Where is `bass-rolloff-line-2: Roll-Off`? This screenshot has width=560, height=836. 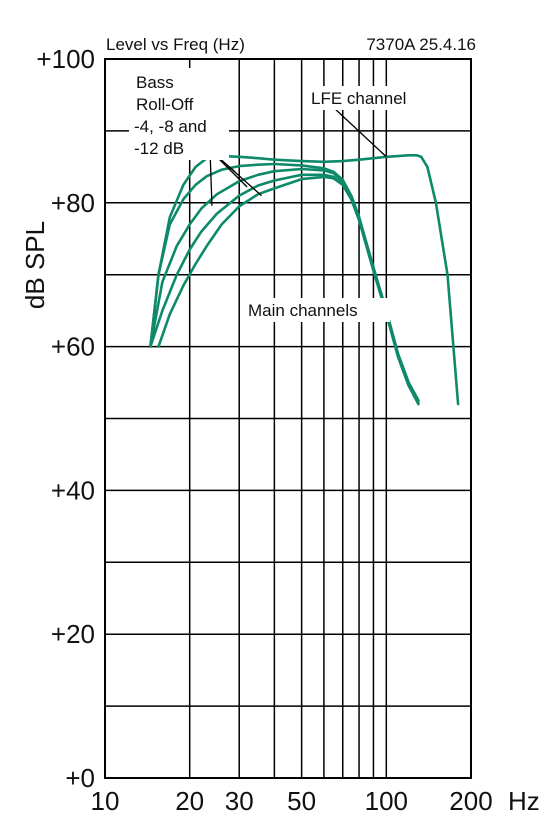 bass-rolloff-line-2: Roll-Off is located at coordinates (165, 104).